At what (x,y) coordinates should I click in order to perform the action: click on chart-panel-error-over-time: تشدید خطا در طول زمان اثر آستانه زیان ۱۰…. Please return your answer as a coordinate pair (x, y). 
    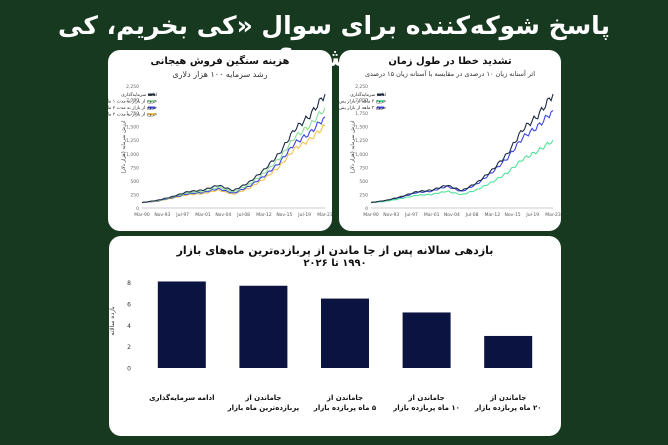
    Looking at the image, I should click on (450, 140).